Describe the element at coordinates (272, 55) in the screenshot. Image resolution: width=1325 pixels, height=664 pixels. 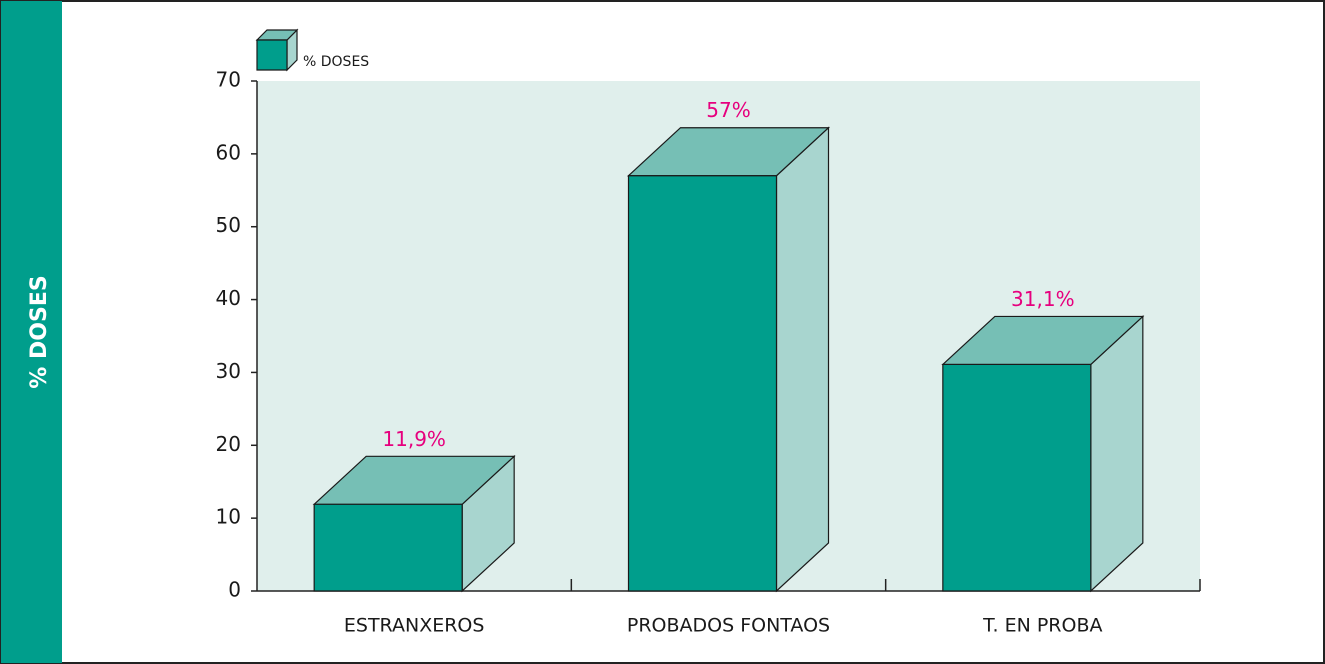
I see `legend-face` at that location.